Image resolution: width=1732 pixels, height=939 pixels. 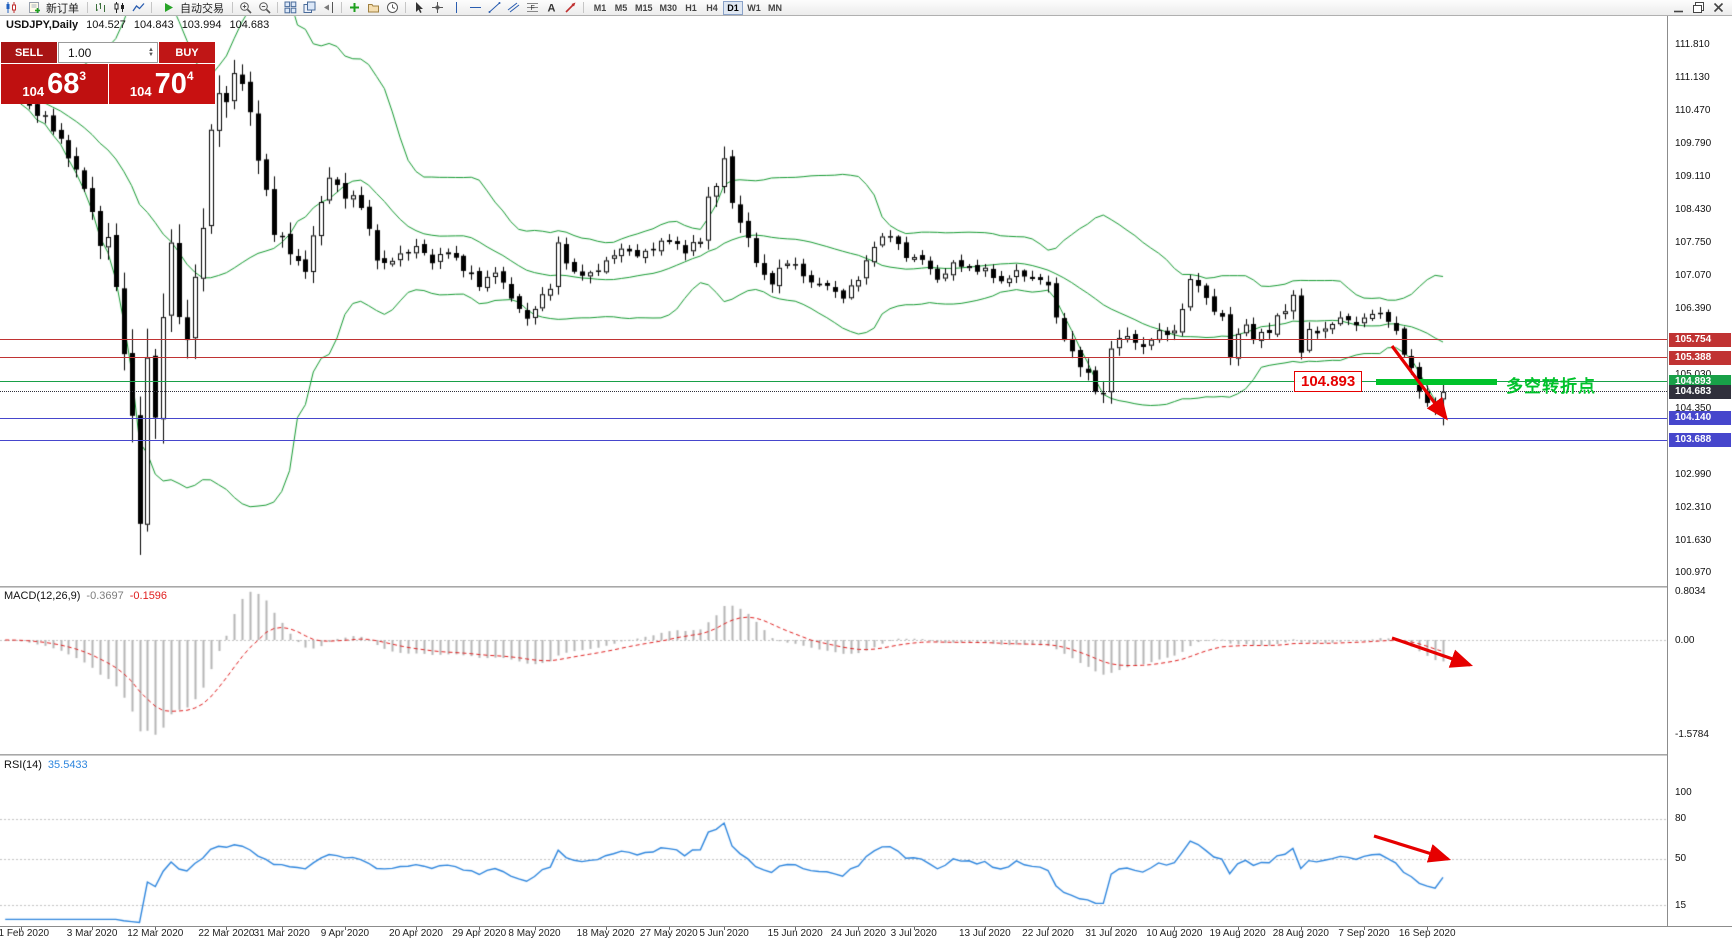 I want to click on sell-pips: 68, so click(x=63, y=84).